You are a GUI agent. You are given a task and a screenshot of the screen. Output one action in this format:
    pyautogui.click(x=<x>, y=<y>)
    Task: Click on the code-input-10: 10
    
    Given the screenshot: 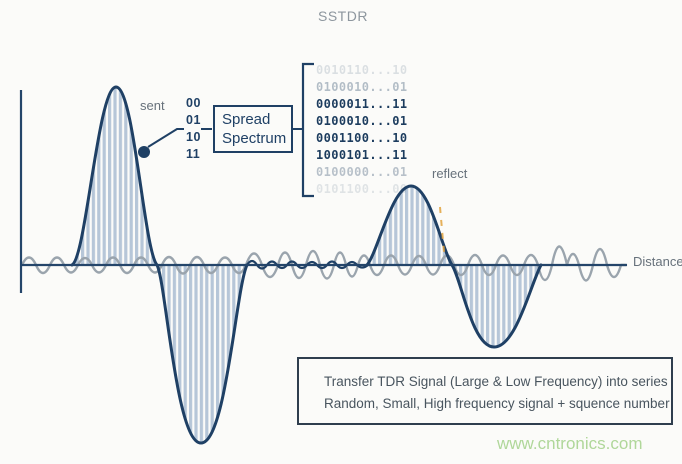 What is the action you would take?
    pyautogui.click(x=193, y=137)
    